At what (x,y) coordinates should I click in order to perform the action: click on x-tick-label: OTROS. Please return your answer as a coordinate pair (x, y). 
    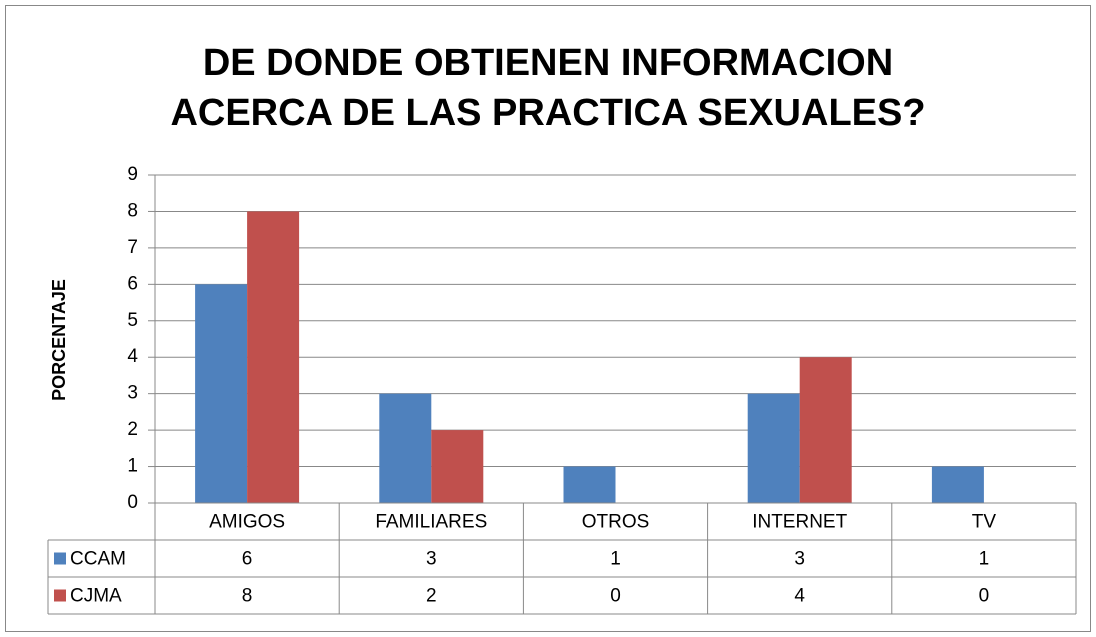
    Looking at the image, I should click on (616, 522).